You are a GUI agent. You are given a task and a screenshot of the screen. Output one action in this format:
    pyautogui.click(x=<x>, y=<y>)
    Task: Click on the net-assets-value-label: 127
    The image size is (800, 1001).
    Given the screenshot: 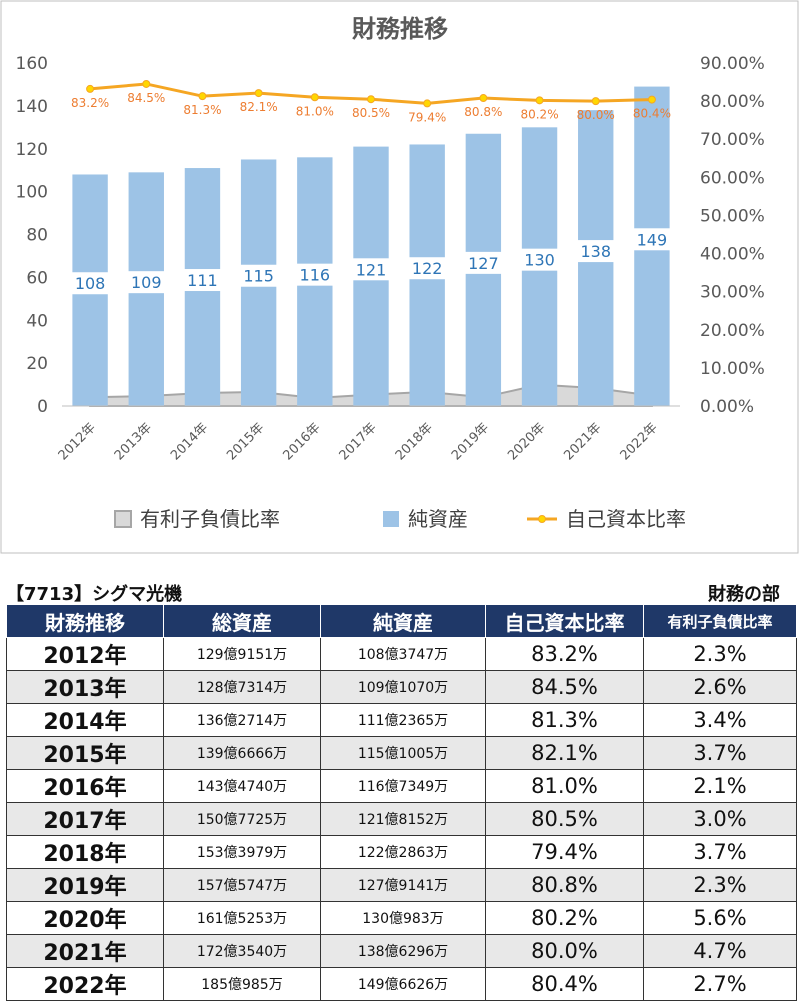 What is the action you would take?
    pyautogui.click(x=483, y=263)
    